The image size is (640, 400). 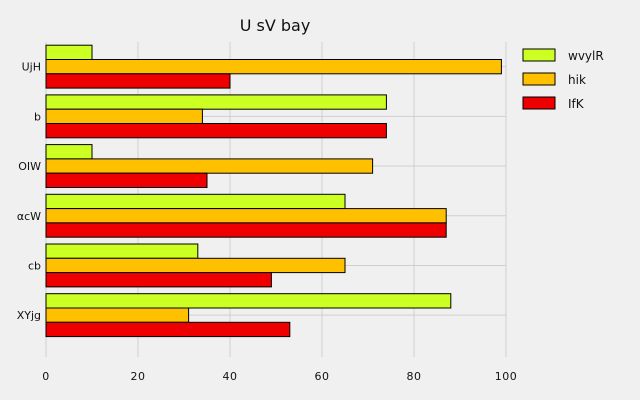 I want to click on bar-wvylR-αcW, so click(x=195, y=201).